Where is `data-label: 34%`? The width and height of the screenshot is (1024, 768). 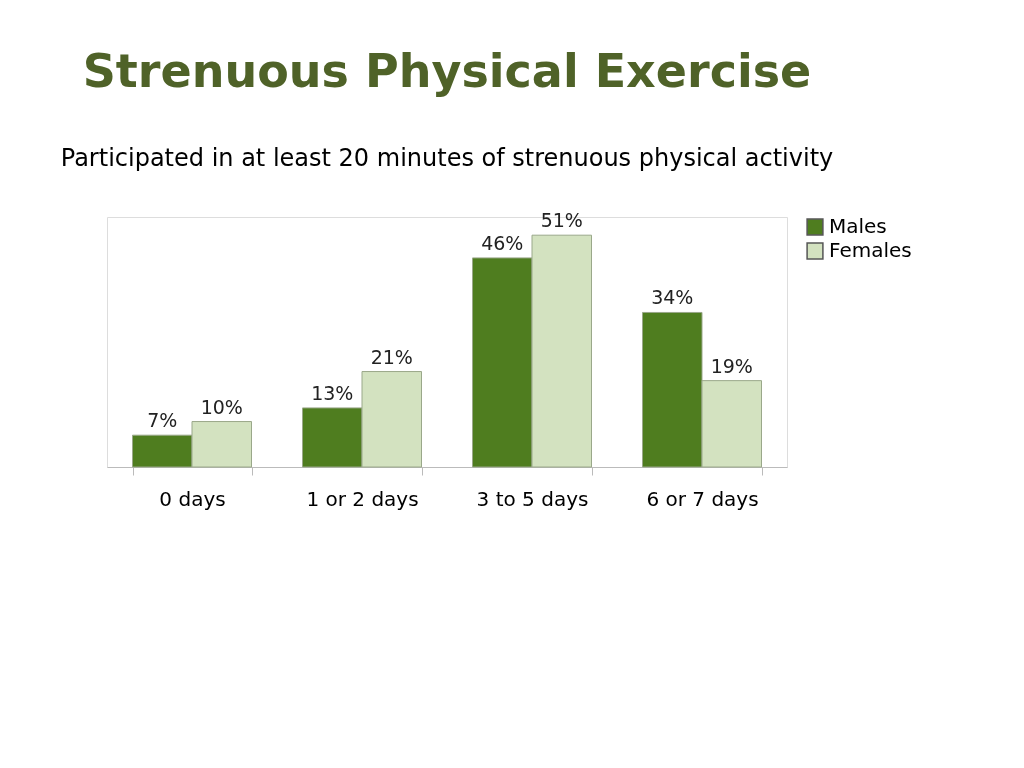 data-label: 34% is located at coordinates (672, 297).